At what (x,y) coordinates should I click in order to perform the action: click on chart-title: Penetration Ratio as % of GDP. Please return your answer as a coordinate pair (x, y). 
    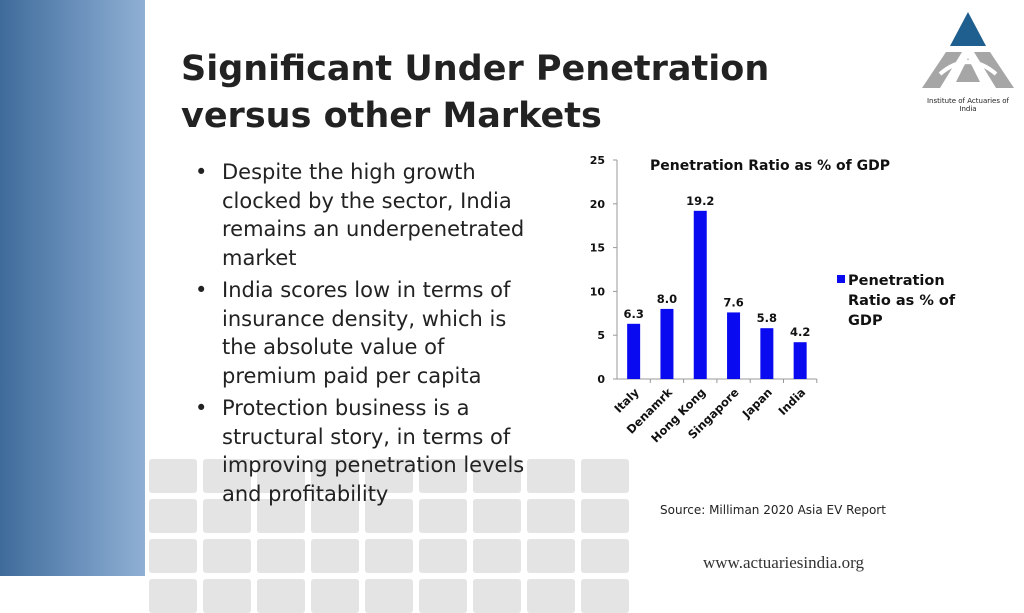
    Looking at the image, I should click on (770, 166).